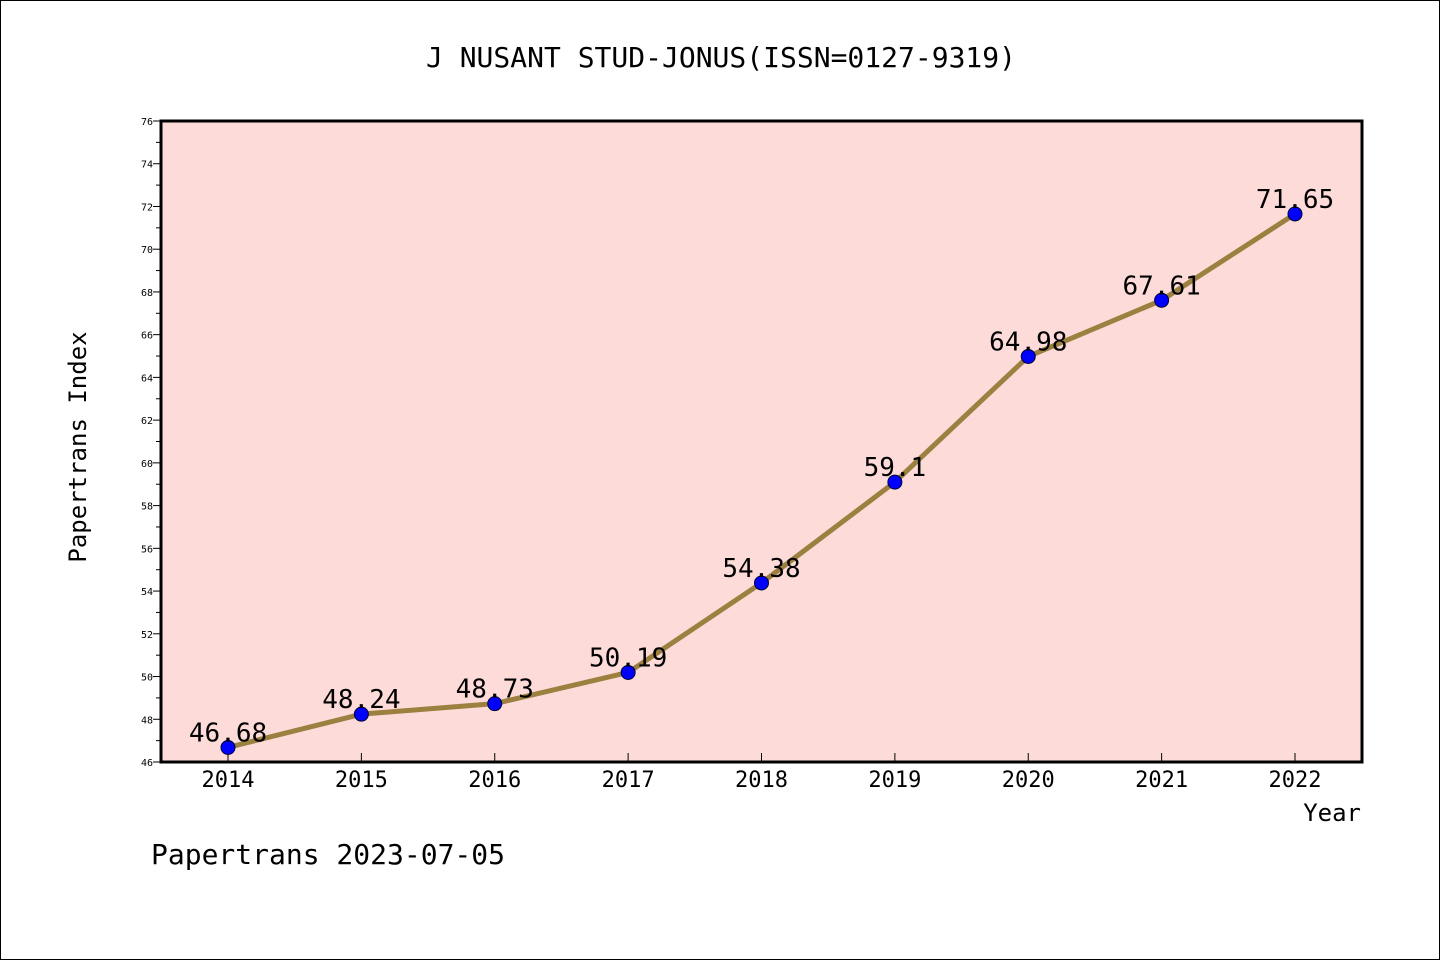 This screenshot has height=961, width=1440. I want to click on chart-title: J NUSANT STUD-JONUS(ISSN=0127-9319), so click(721, 57).